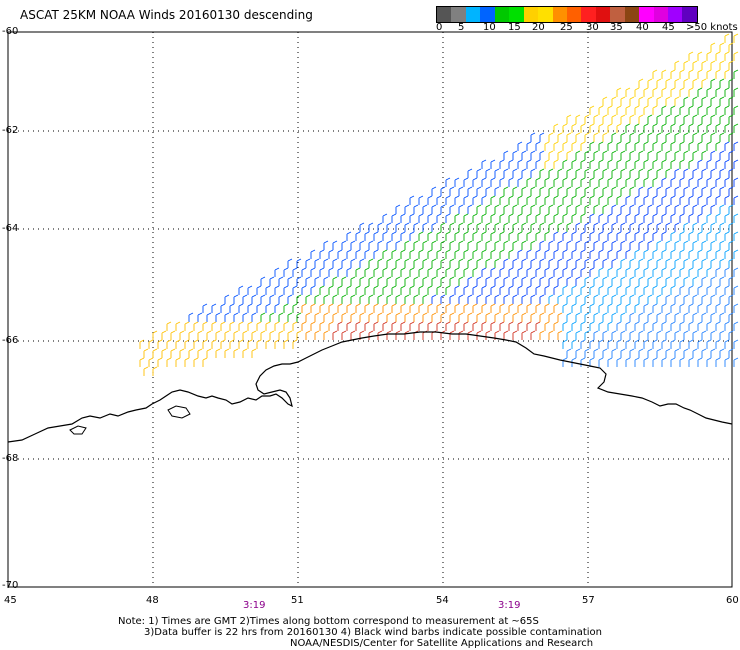 The width and height of the screenshot is (740, 650). Describe the element at coordinates (588, 14) in the screenshot. I see `legend-swatch` at that location.